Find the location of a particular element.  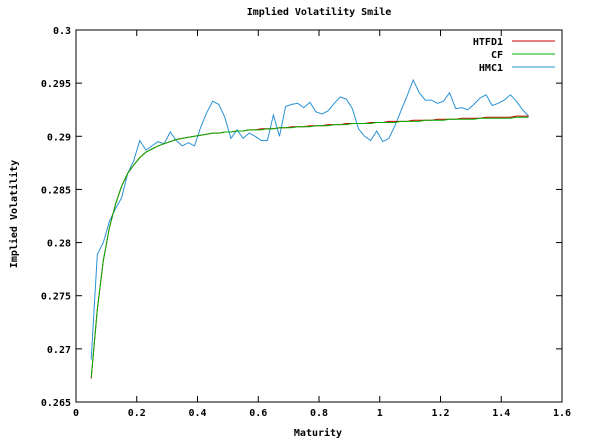

x-tick-label: 0.6 is located at coordinates (258, 413).